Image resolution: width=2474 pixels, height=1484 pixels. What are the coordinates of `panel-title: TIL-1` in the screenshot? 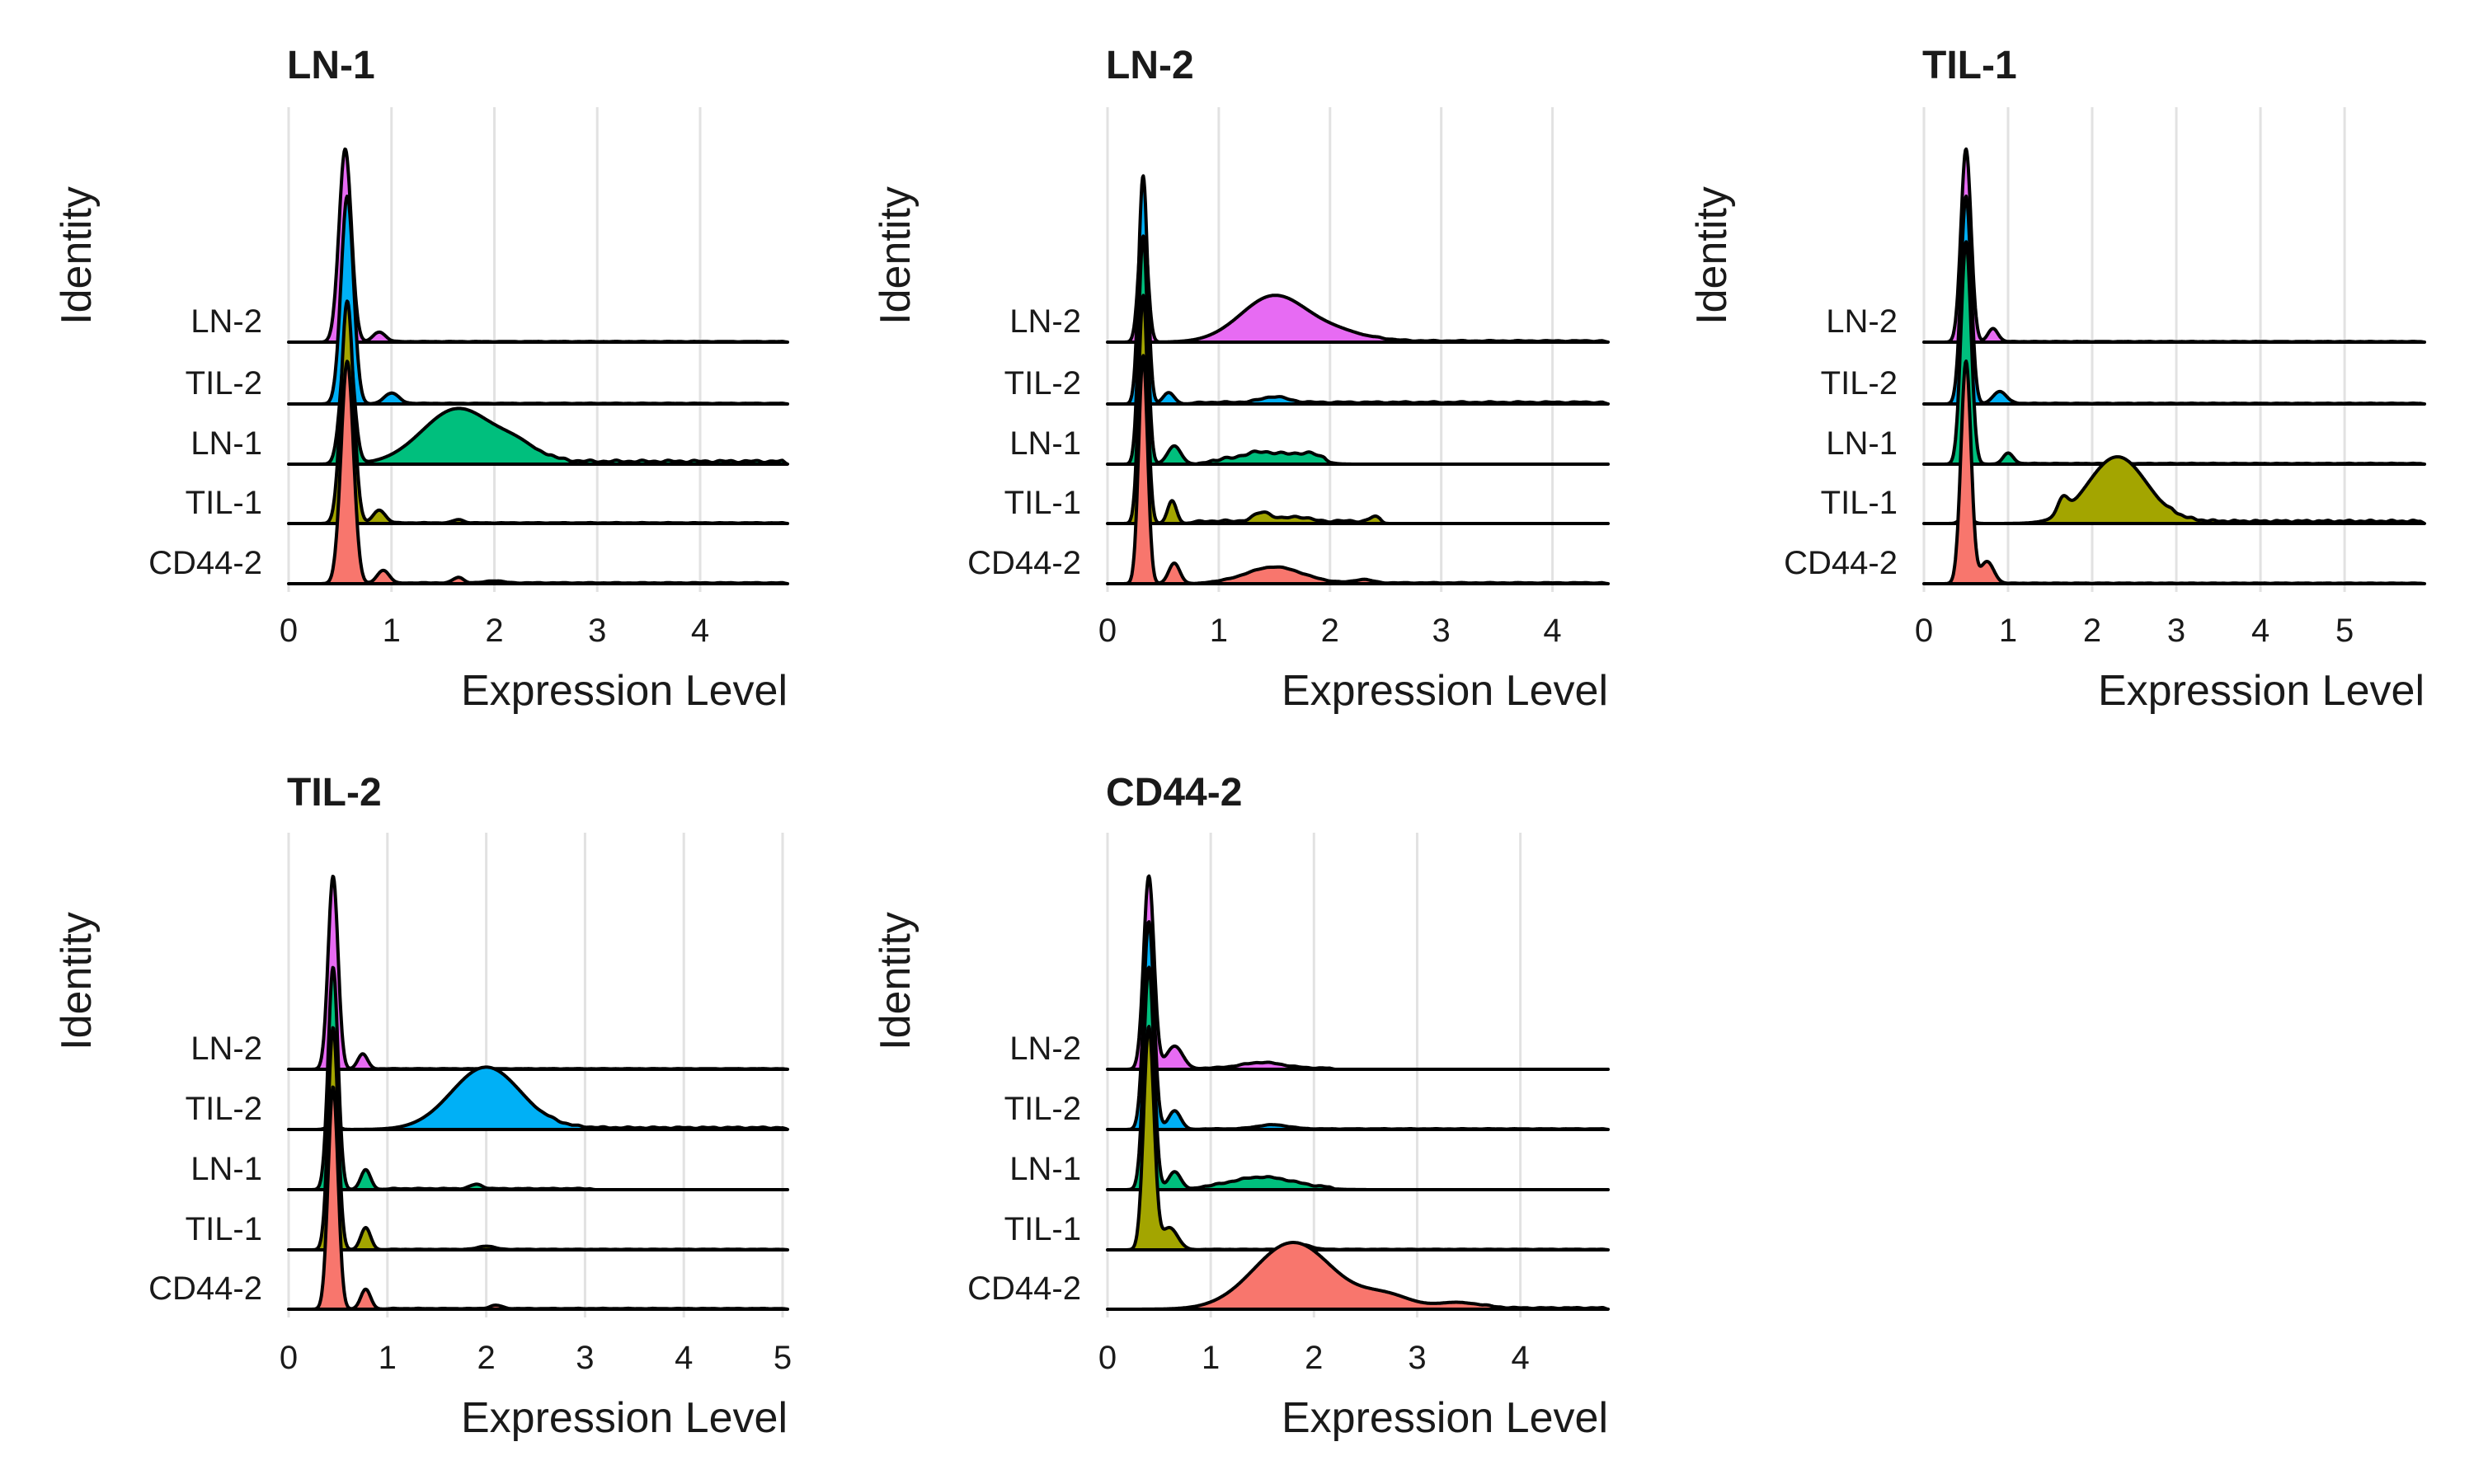 It's located at (1969, 65).